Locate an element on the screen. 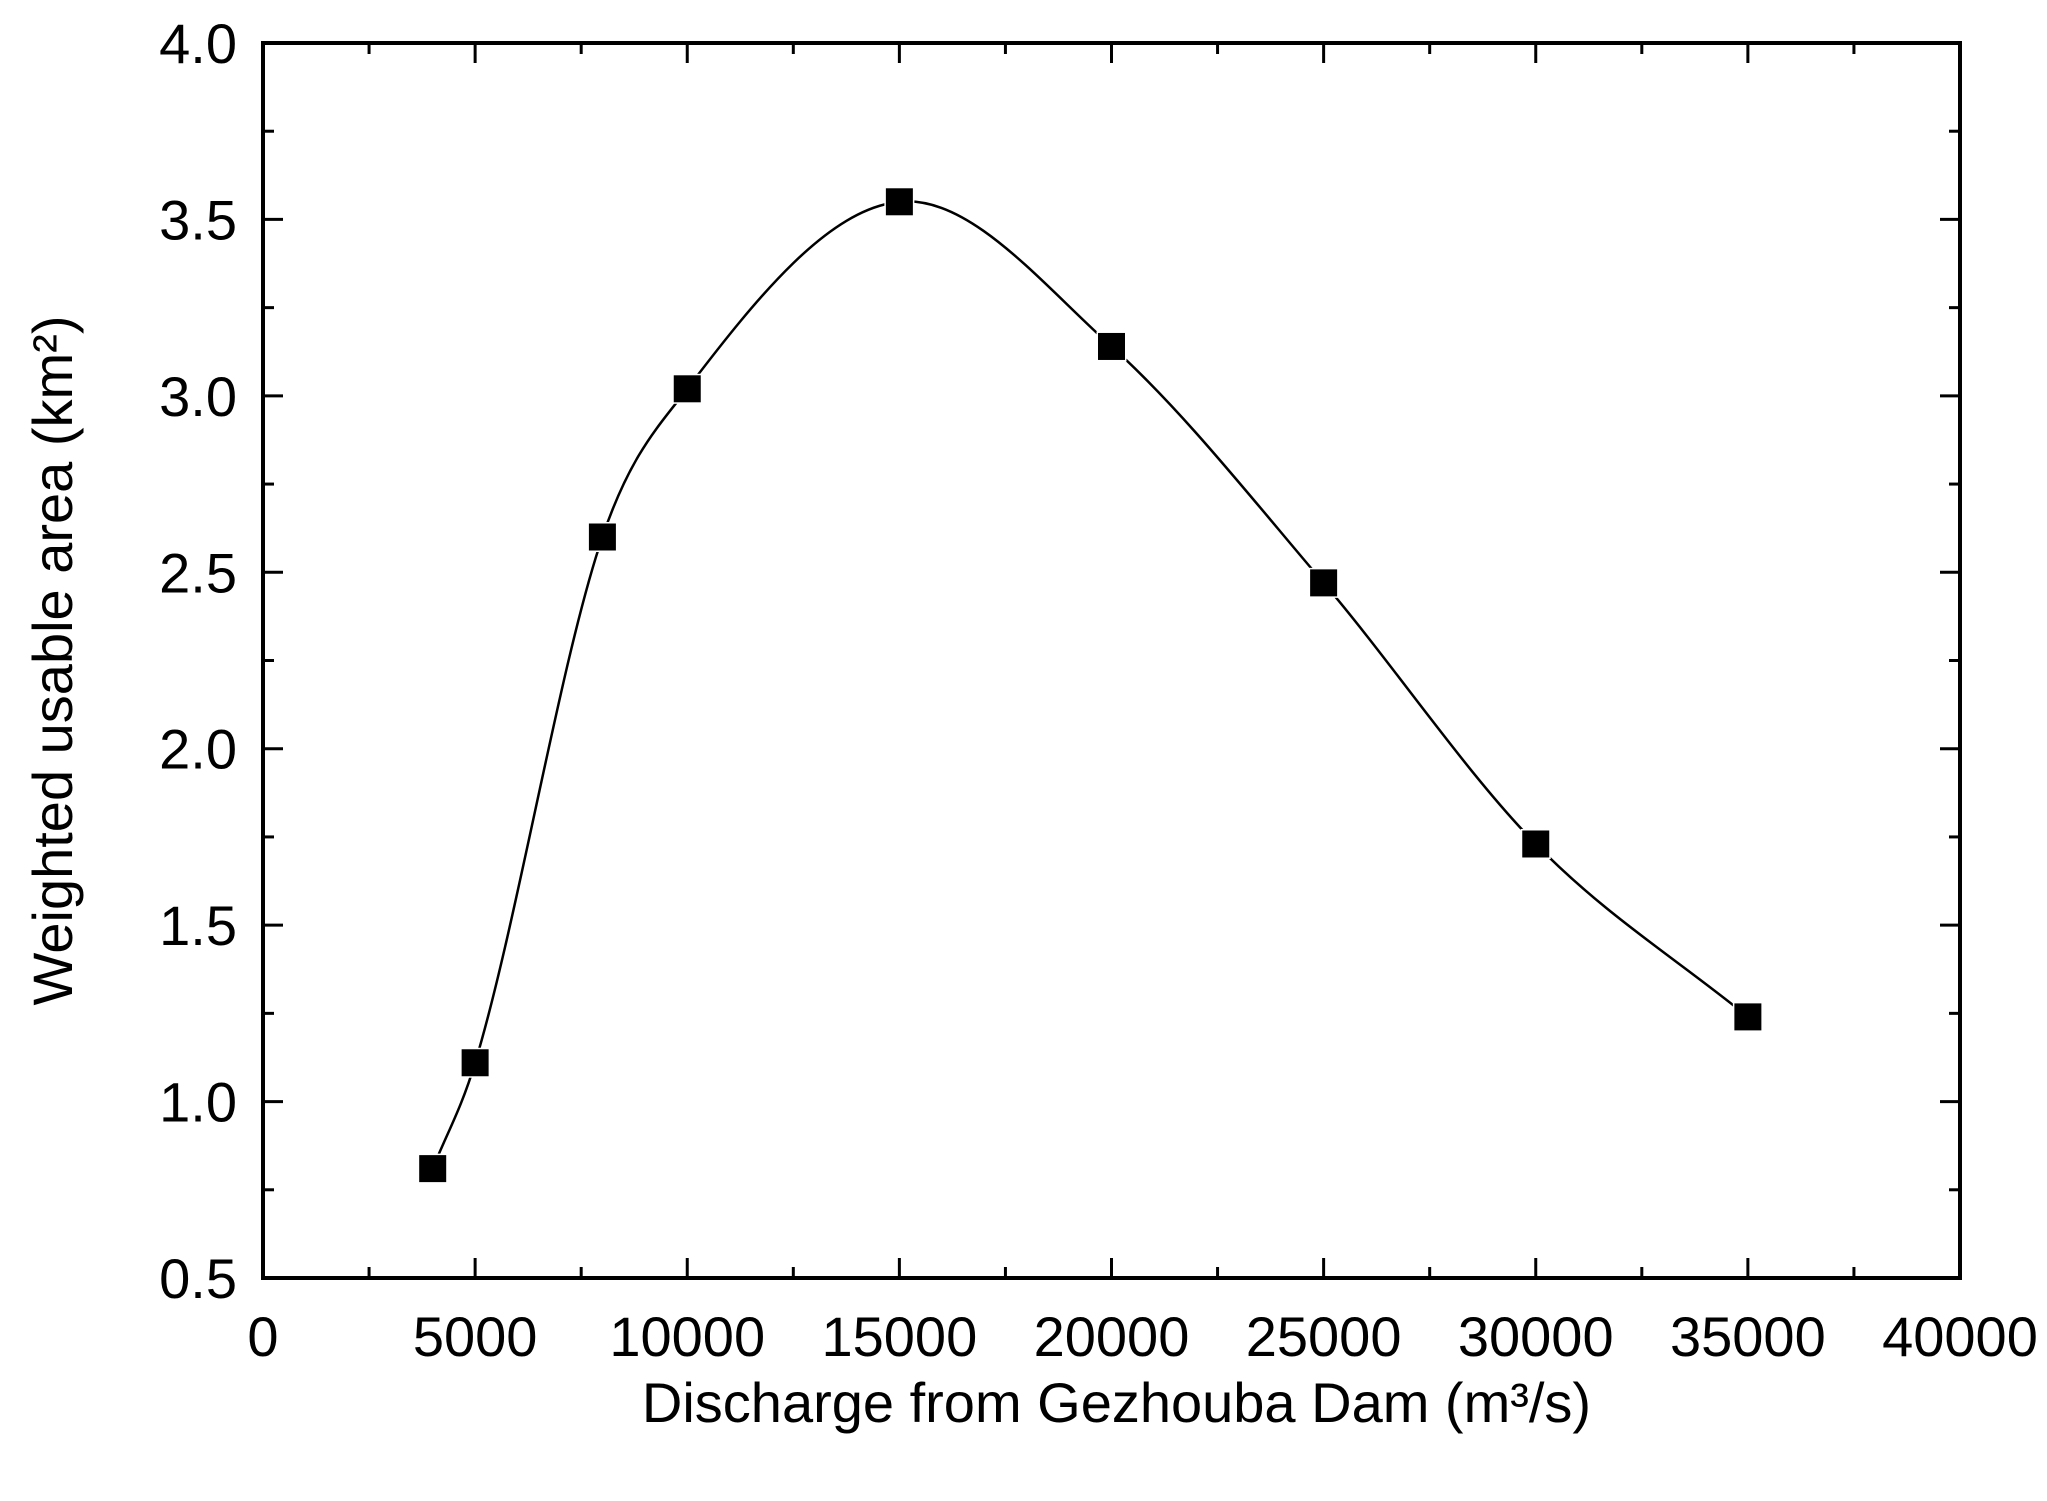 This screenshot has width=2047, height=1501. y-tick-label: 2.5 is located at coordinates (198, 572).